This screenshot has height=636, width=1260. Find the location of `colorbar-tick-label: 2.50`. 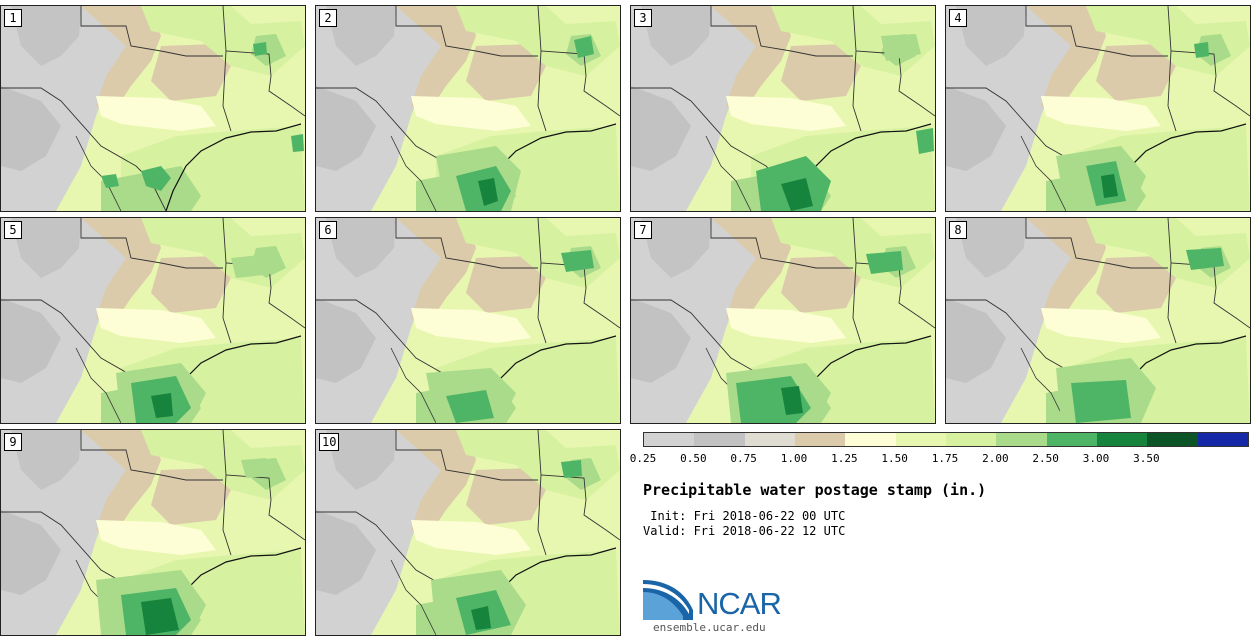

colorbar-tick-label: 2.50 is located at coordinates (1045, 458).